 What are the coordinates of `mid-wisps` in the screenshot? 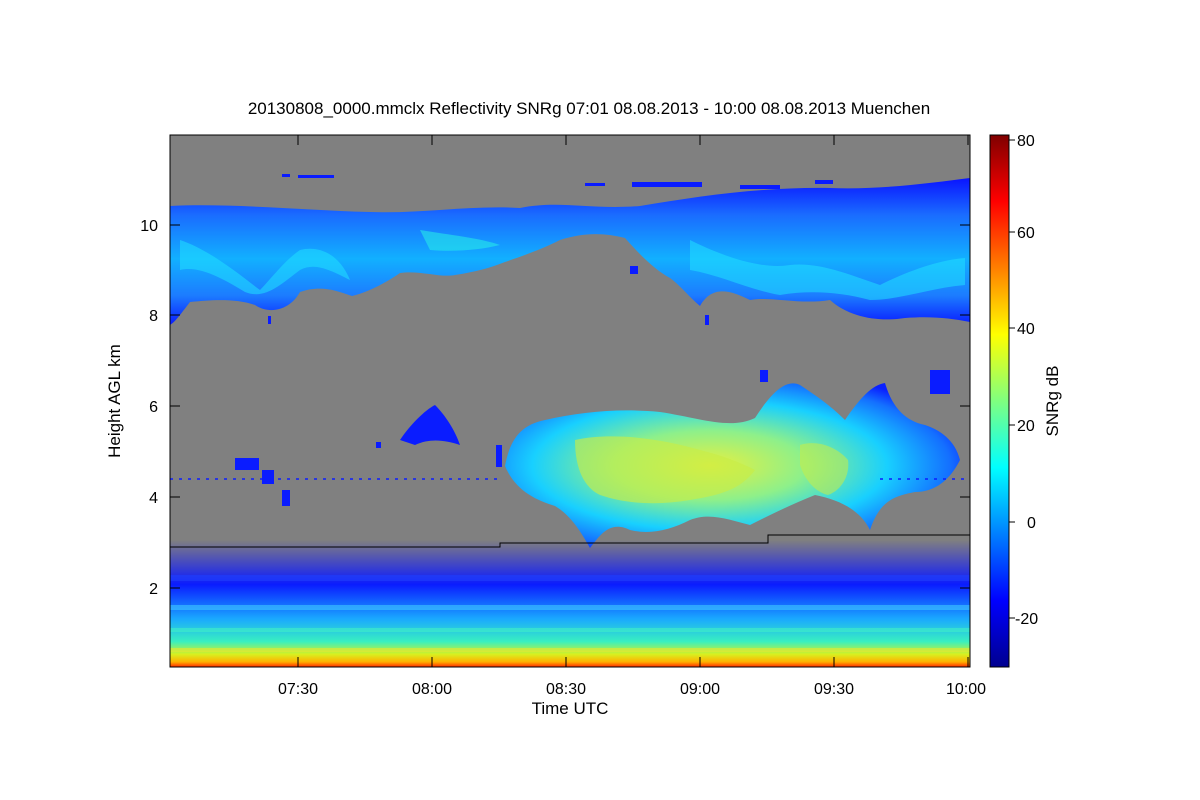 It's located at (592, 438).